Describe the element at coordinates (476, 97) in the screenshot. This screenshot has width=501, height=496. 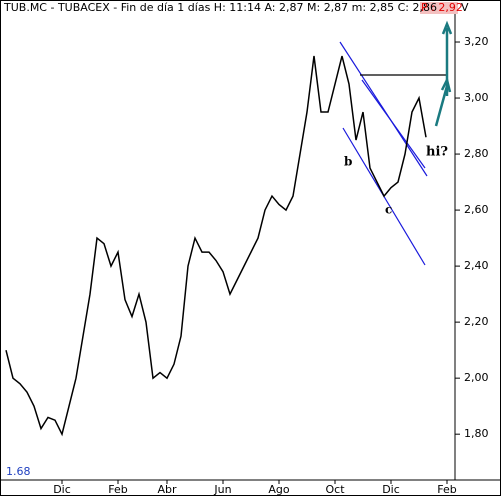
I see `y-tick-label: 3,00` at that location.